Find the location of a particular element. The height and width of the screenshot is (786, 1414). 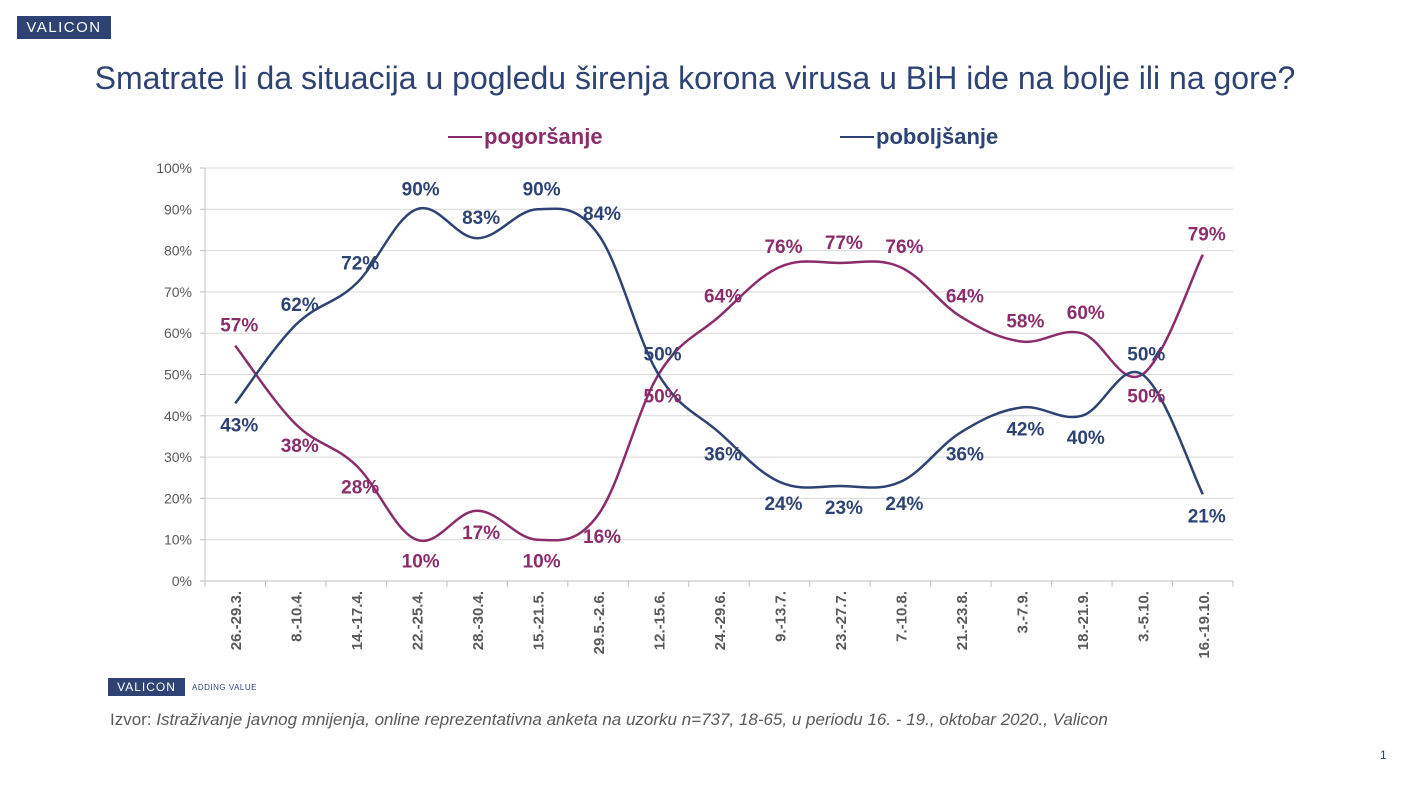

y-tick-label: 60% is located at coordinates (178, 333).